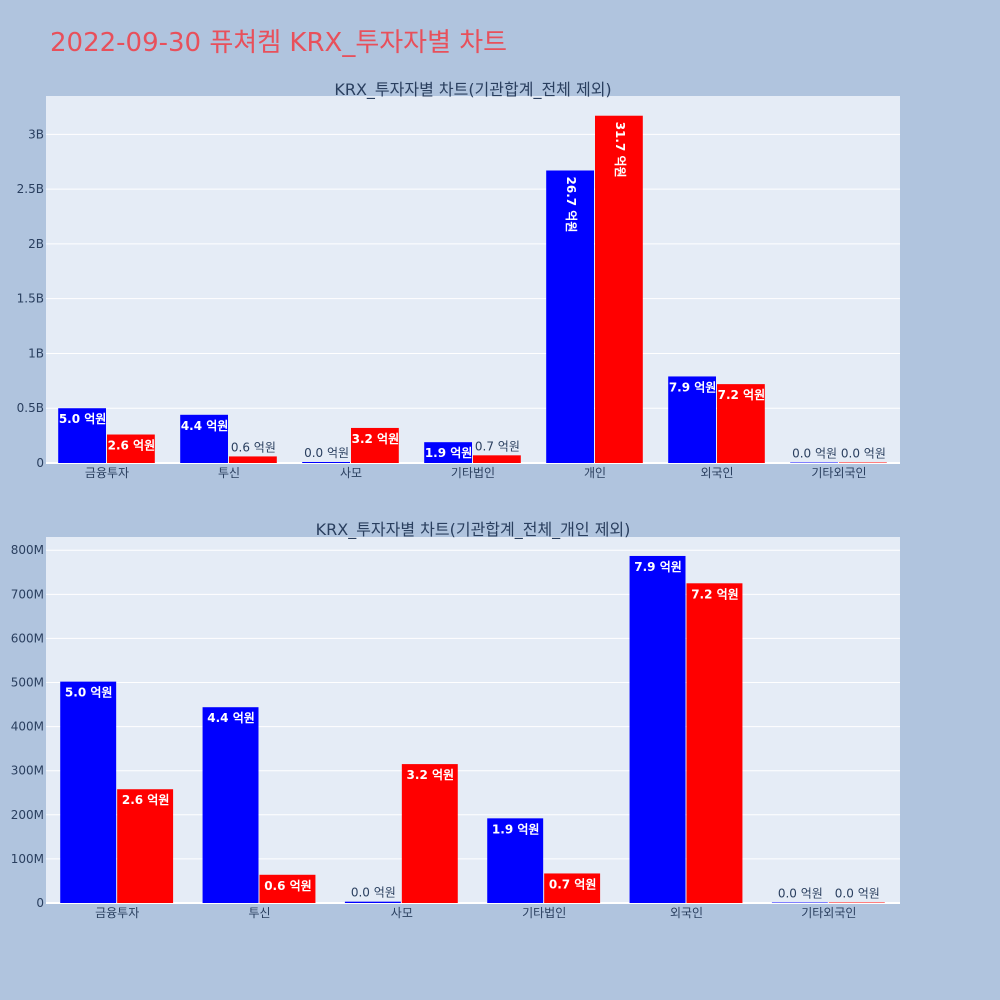  Describe the element at coordinates (27, 550) in the screenshot. I see `y-tick-label: 800M` at that location.